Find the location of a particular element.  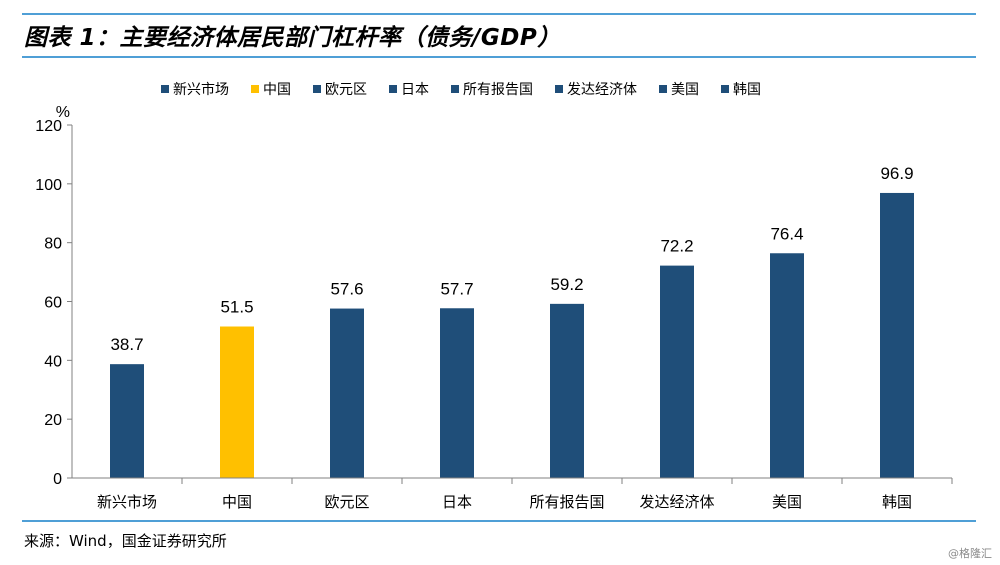

y-tick-label: 60 is located at coordinates (53, 303).